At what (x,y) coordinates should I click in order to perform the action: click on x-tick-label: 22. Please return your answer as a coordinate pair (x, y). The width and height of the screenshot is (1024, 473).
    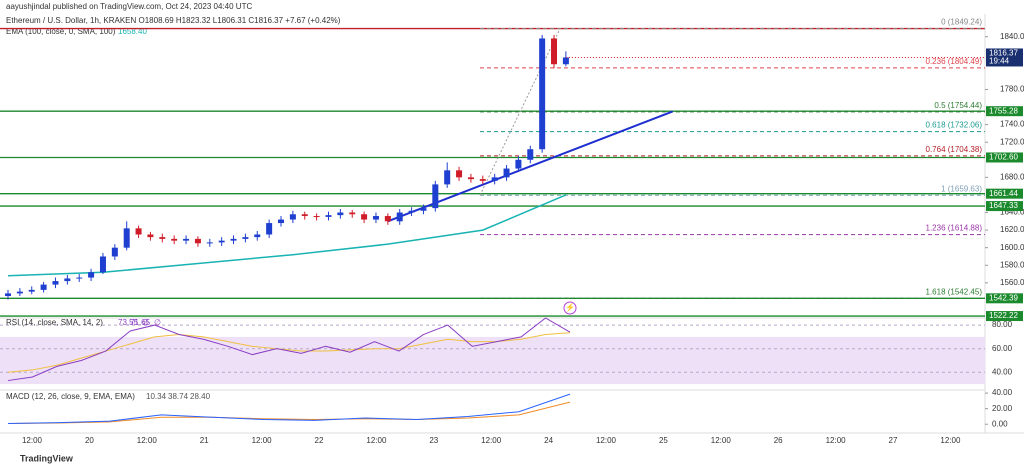
    Looking at the image, I should click on (319, 440).